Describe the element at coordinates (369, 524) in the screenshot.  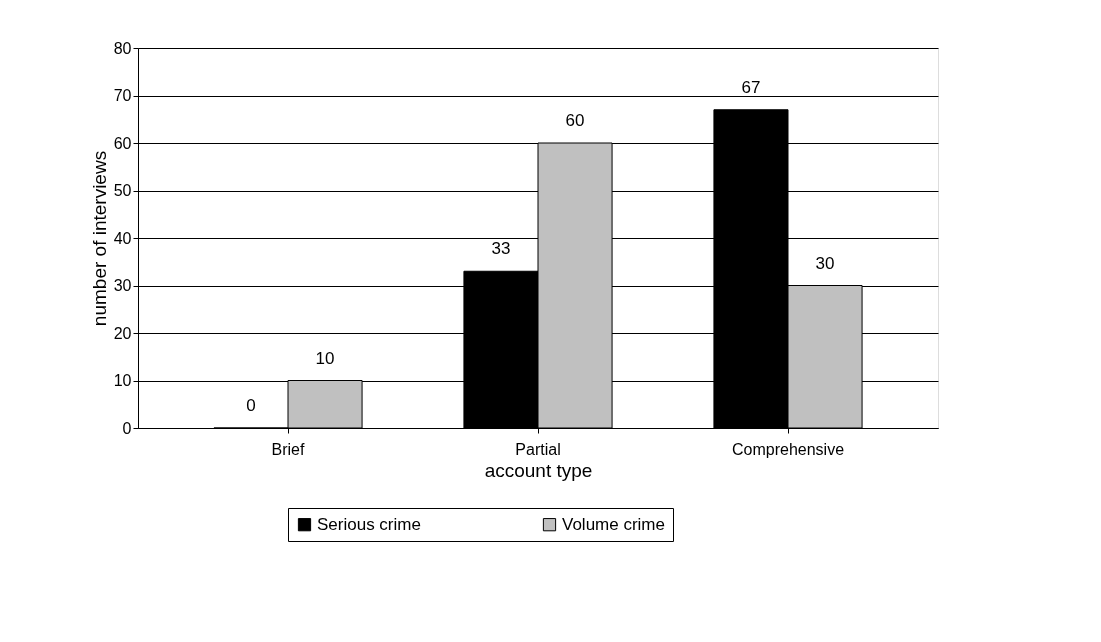
I see `legend-label: Serious crime` at that location.